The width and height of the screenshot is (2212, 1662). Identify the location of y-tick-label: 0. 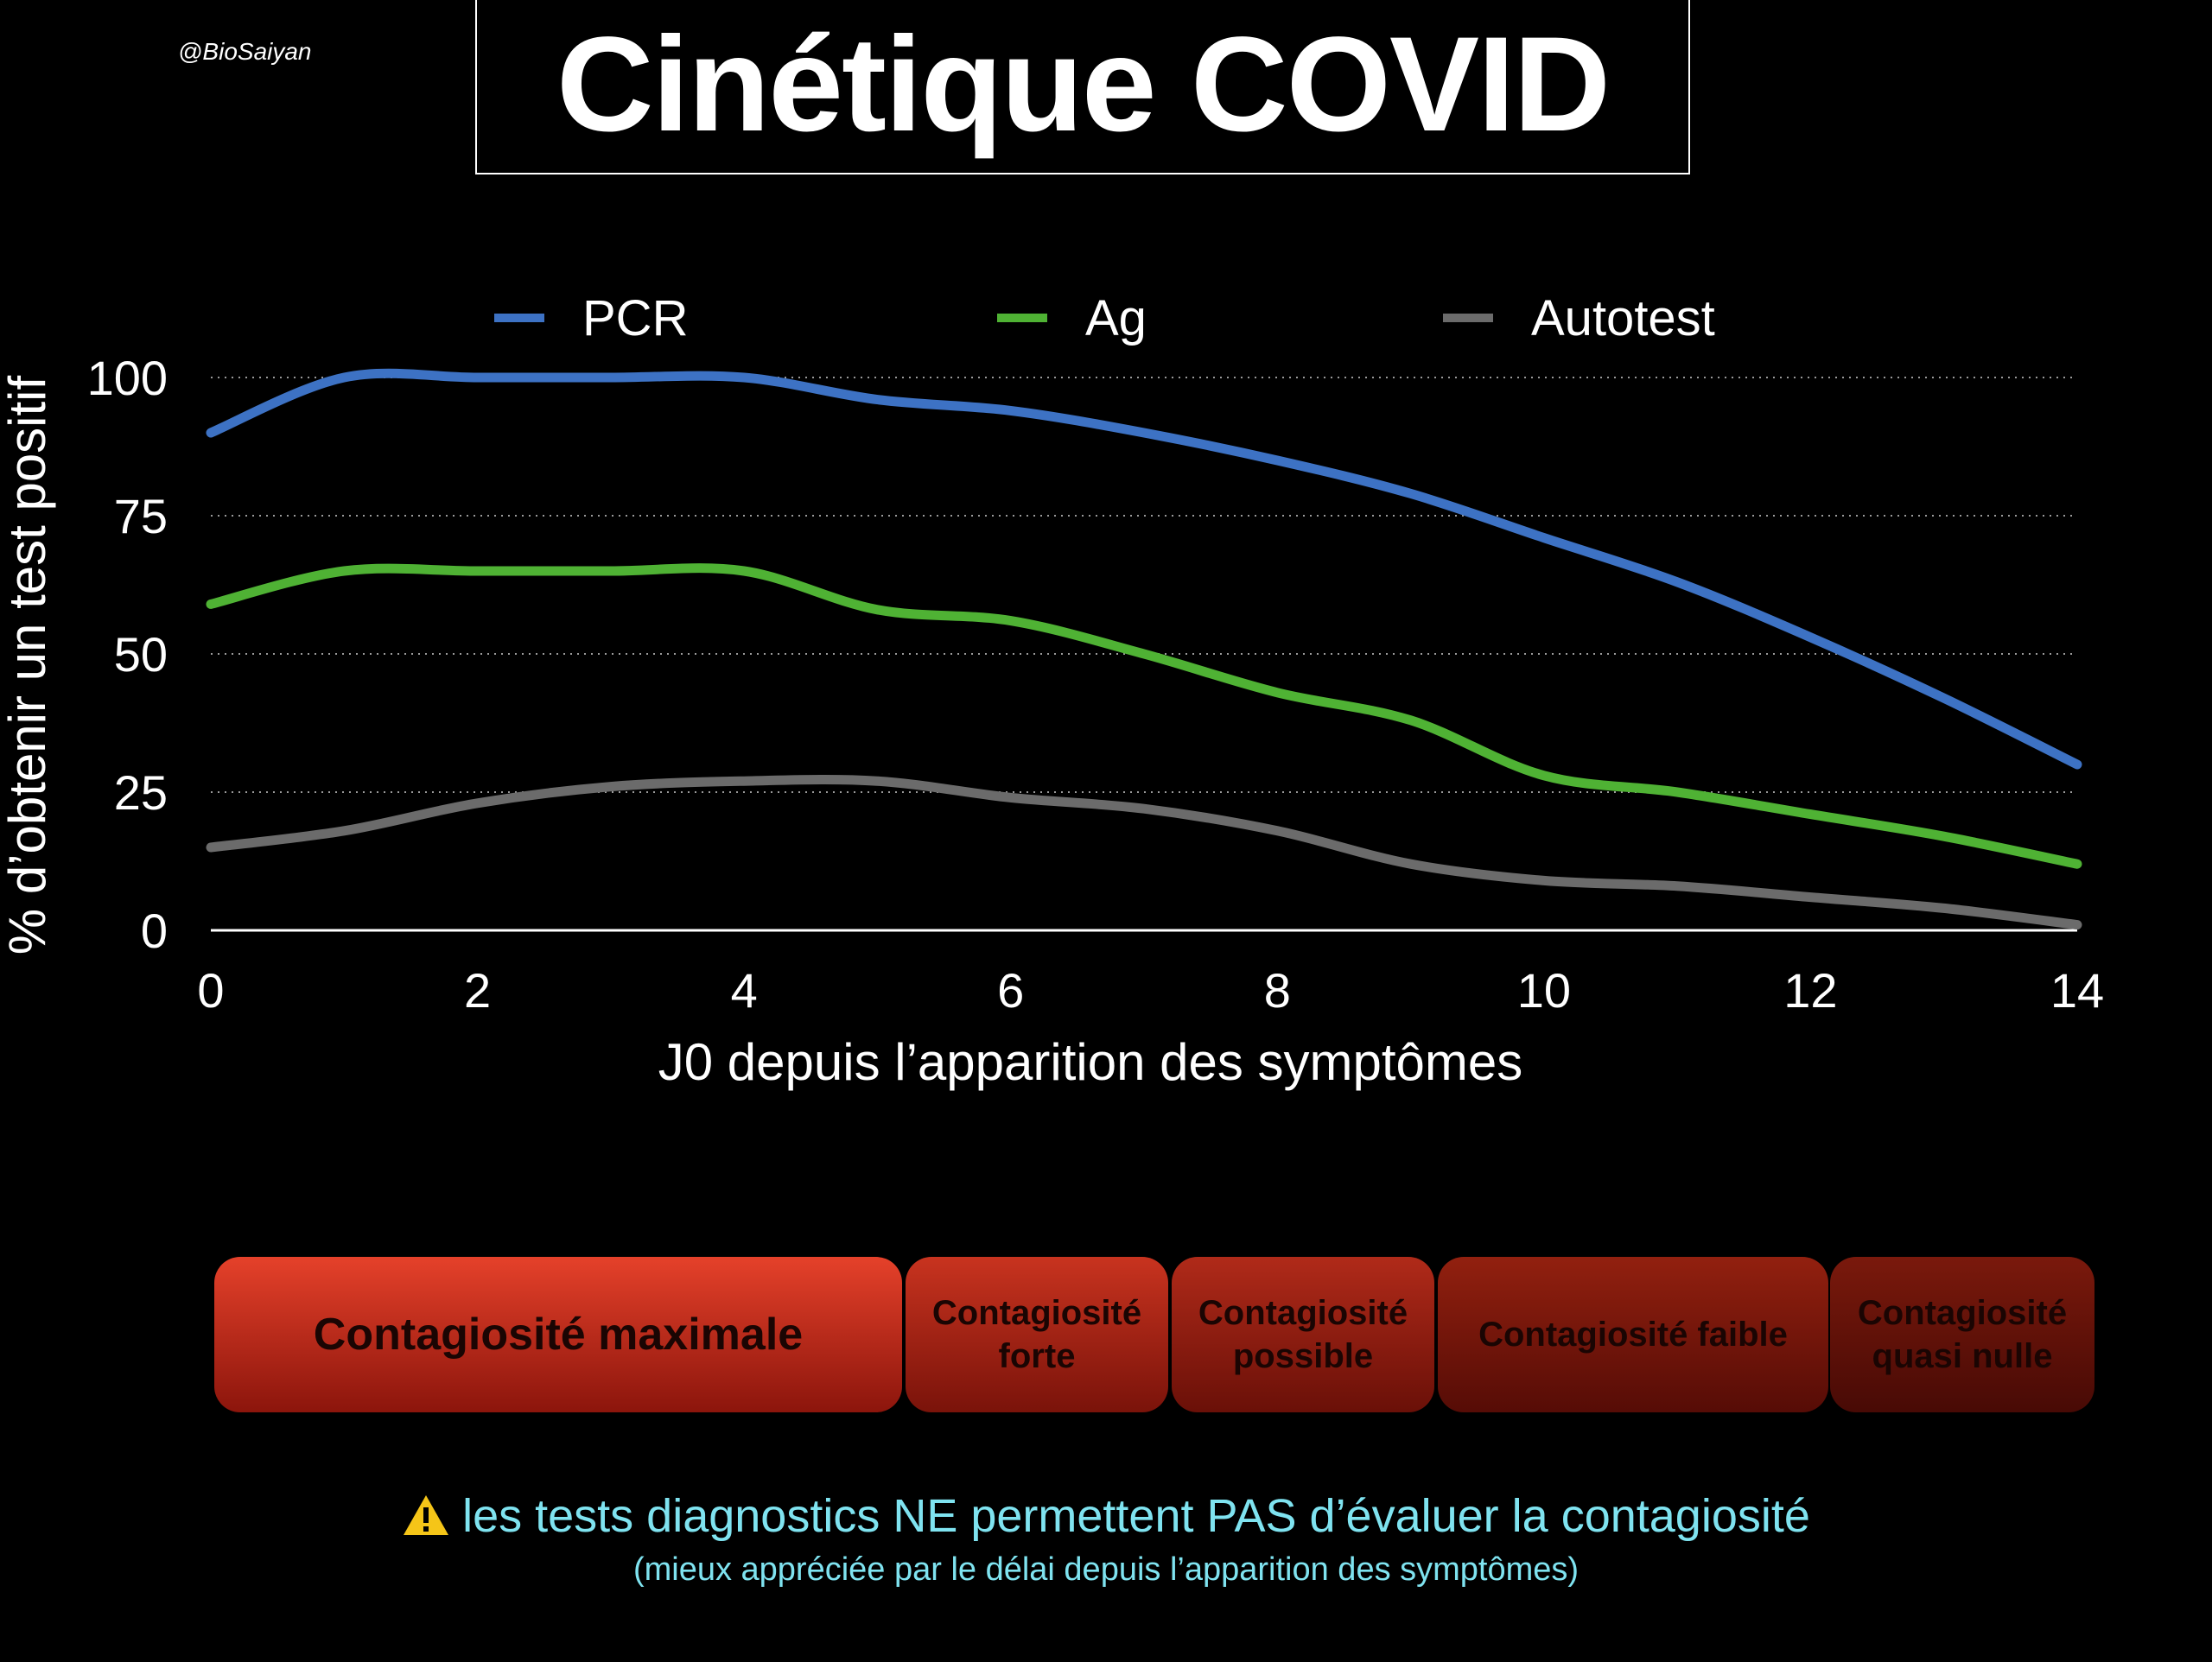
(154, 931).